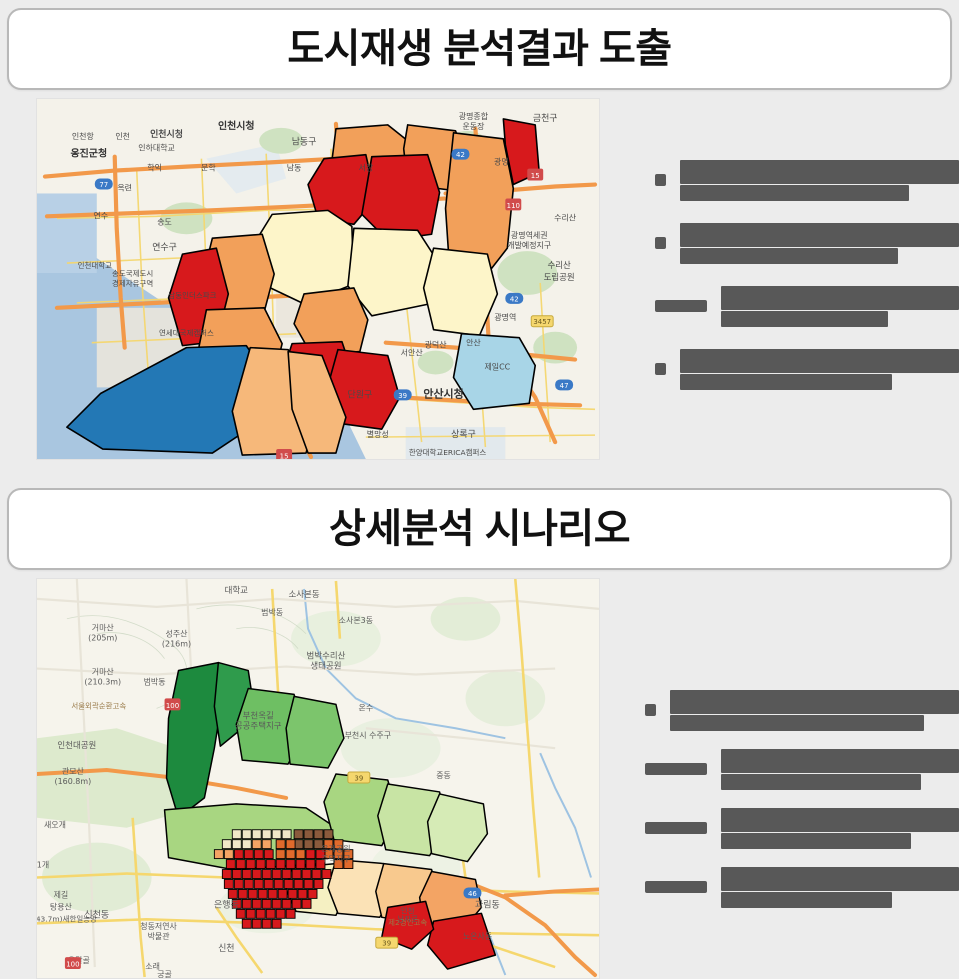  What do you see at coordinates (472, 894) in the screenshot?
I see `svg-text: 46` at bounding box center [472, 894].